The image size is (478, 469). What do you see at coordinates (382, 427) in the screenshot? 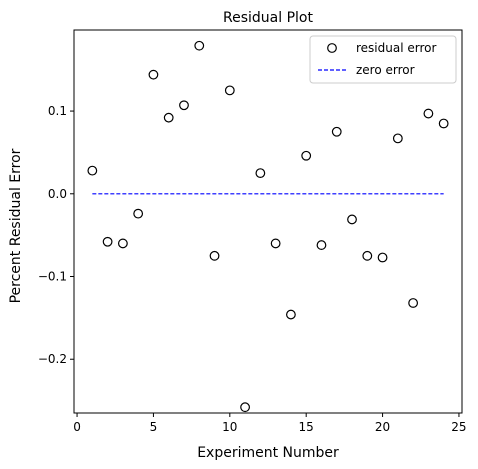
I see `x-tick-label: 20` at bounding box center [382, 427].